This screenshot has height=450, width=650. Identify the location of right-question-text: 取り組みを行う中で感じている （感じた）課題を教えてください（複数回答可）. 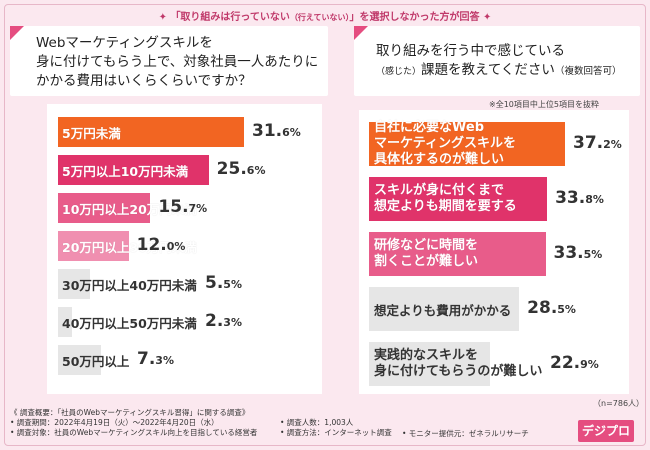
(498, 62).